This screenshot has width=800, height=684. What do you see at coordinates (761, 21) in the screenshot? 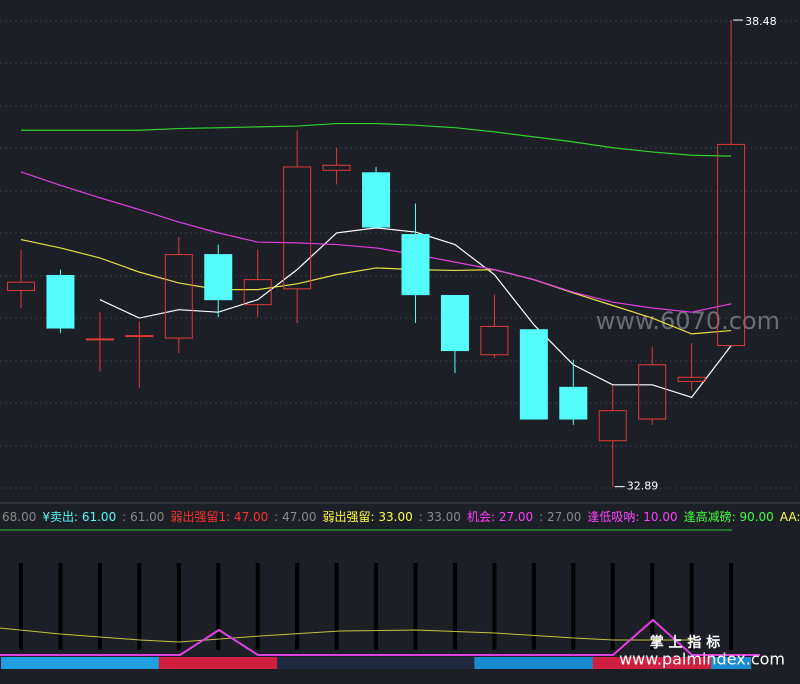
I see `high-label: 38.48` at bounding box center [761, 21].